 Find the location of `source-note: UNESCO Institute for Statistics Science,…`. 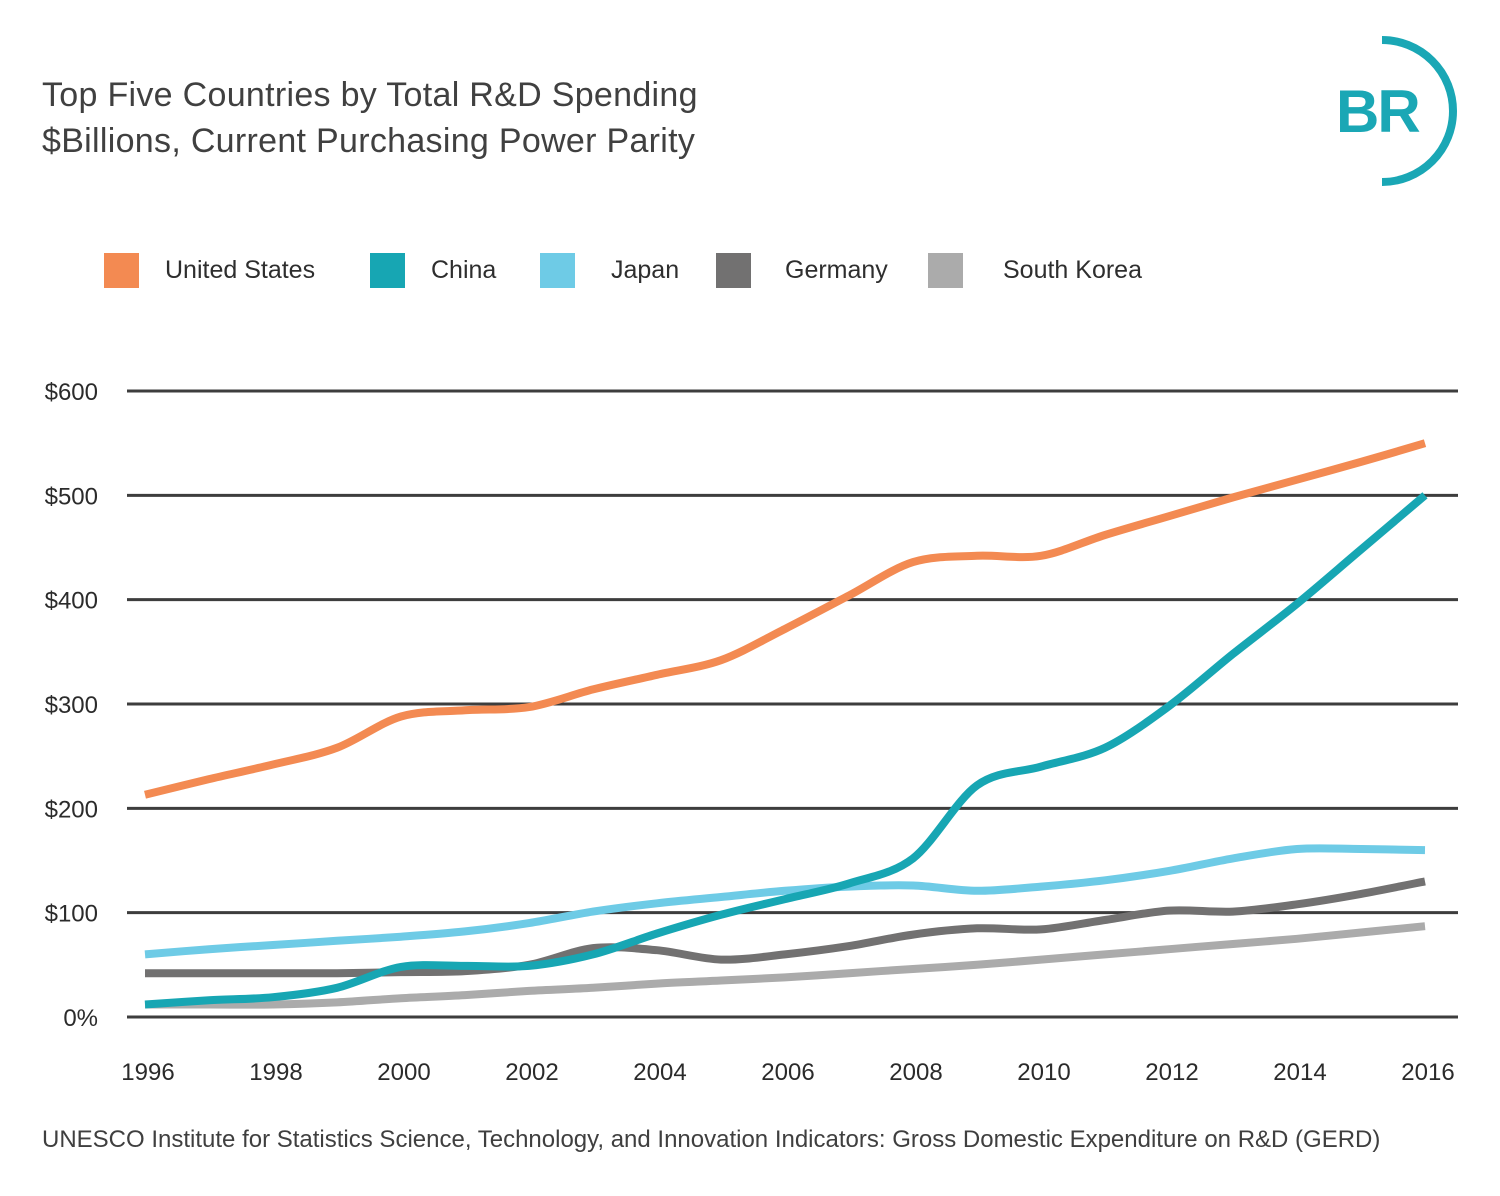

source-note: UNESCO Institute for Statistics Science,… is located at coordinates (711, 1139).